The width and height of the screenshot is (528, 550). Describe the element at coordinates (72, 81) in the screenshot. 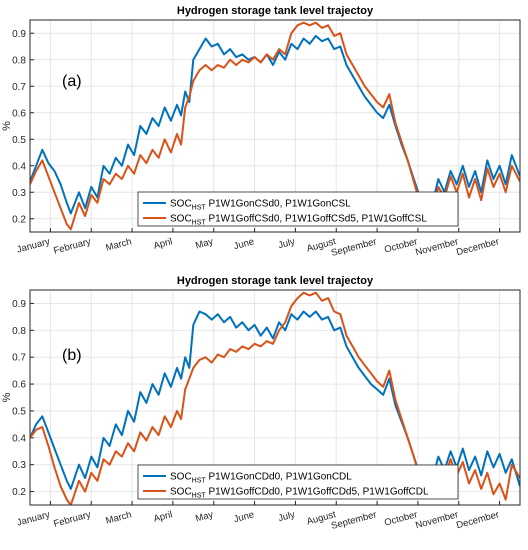

I see `panel-label: (a)` at that location.